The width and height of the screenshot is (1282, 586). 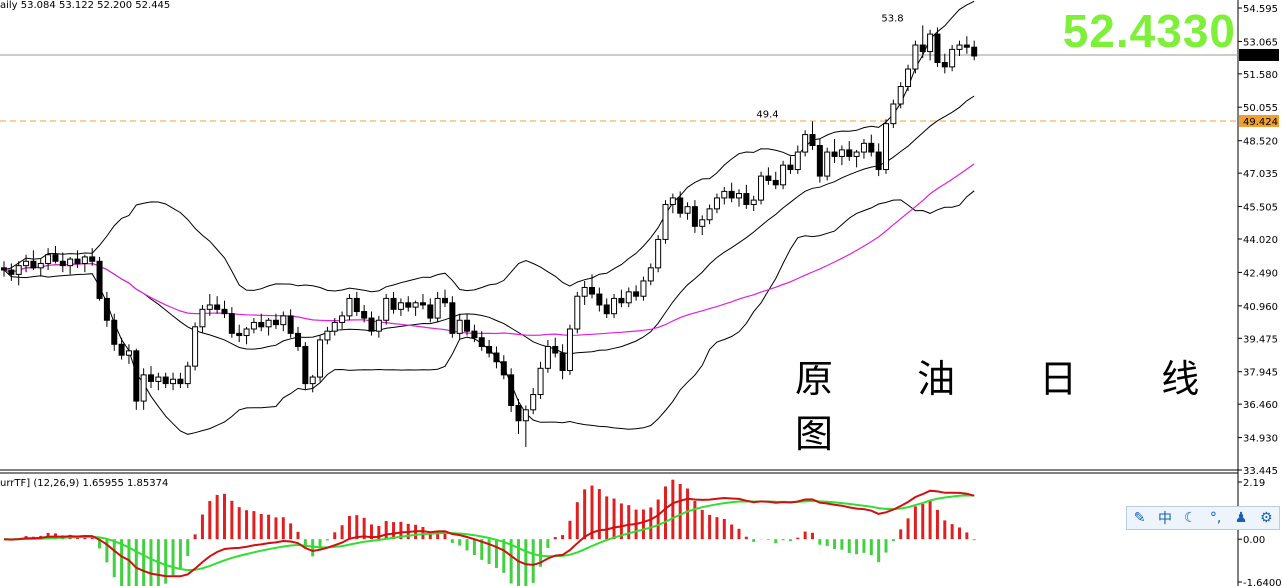 I want to click on level-label: 49.424, so click(x=1260, y=122).